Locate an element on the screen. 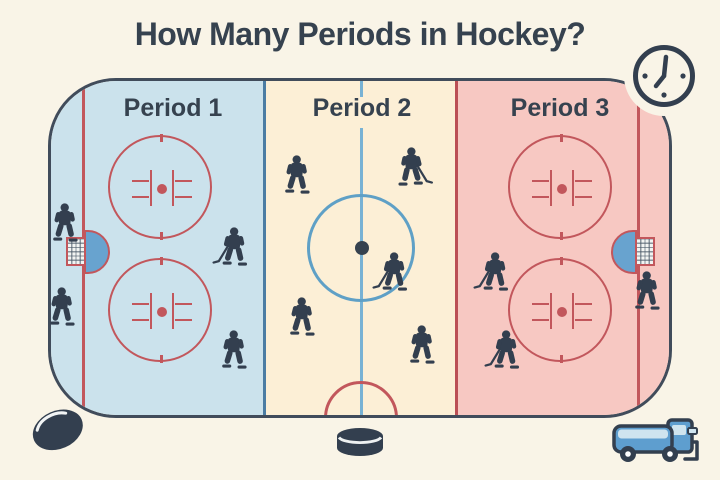 Image resolution: width=720 pixels, height=480 pixels. period-1-label: Period 1 is located at coordinates (173, 108).